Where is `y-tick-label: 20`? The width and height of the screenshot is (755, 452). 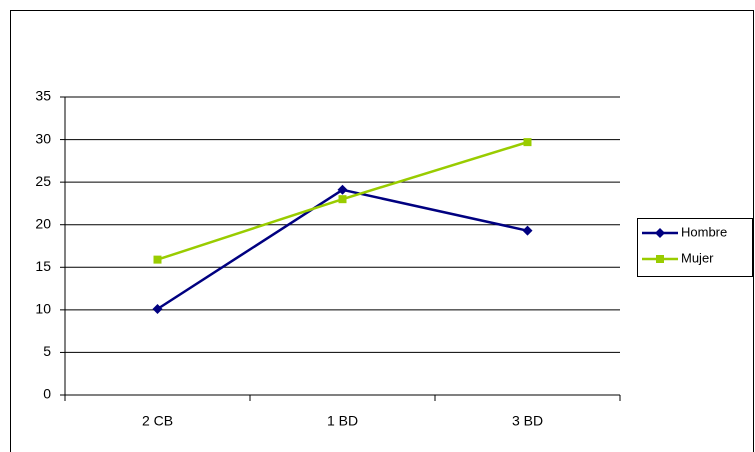
y-tick-label: 20 is located at coordinates (43, 223).